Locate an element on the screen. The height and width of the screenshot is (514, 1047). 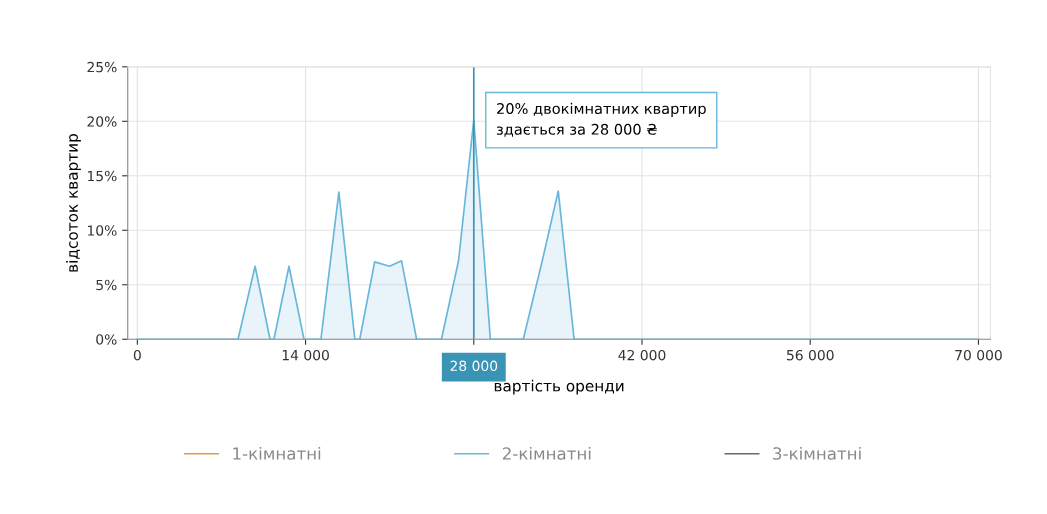
x-tick-label: 70 000 is located at coordinates (978, 355).